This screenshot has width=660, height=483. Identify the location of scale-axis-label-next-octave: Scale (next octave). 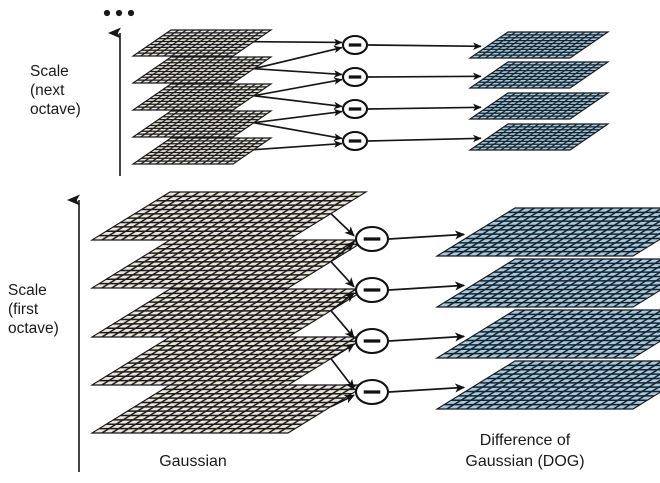
(55, 90).